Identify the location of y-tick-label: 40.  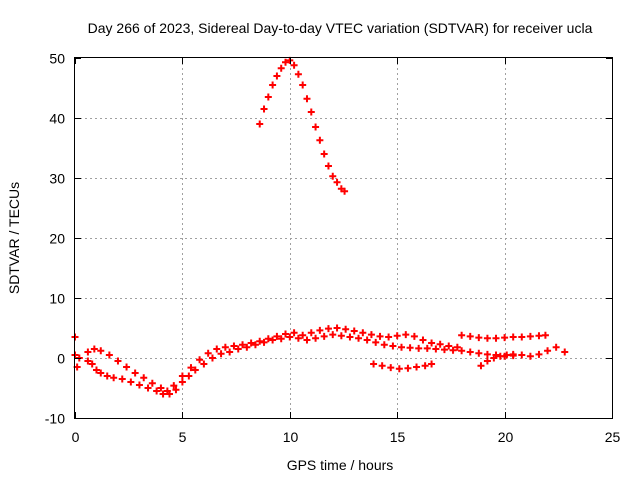
(57, 119).